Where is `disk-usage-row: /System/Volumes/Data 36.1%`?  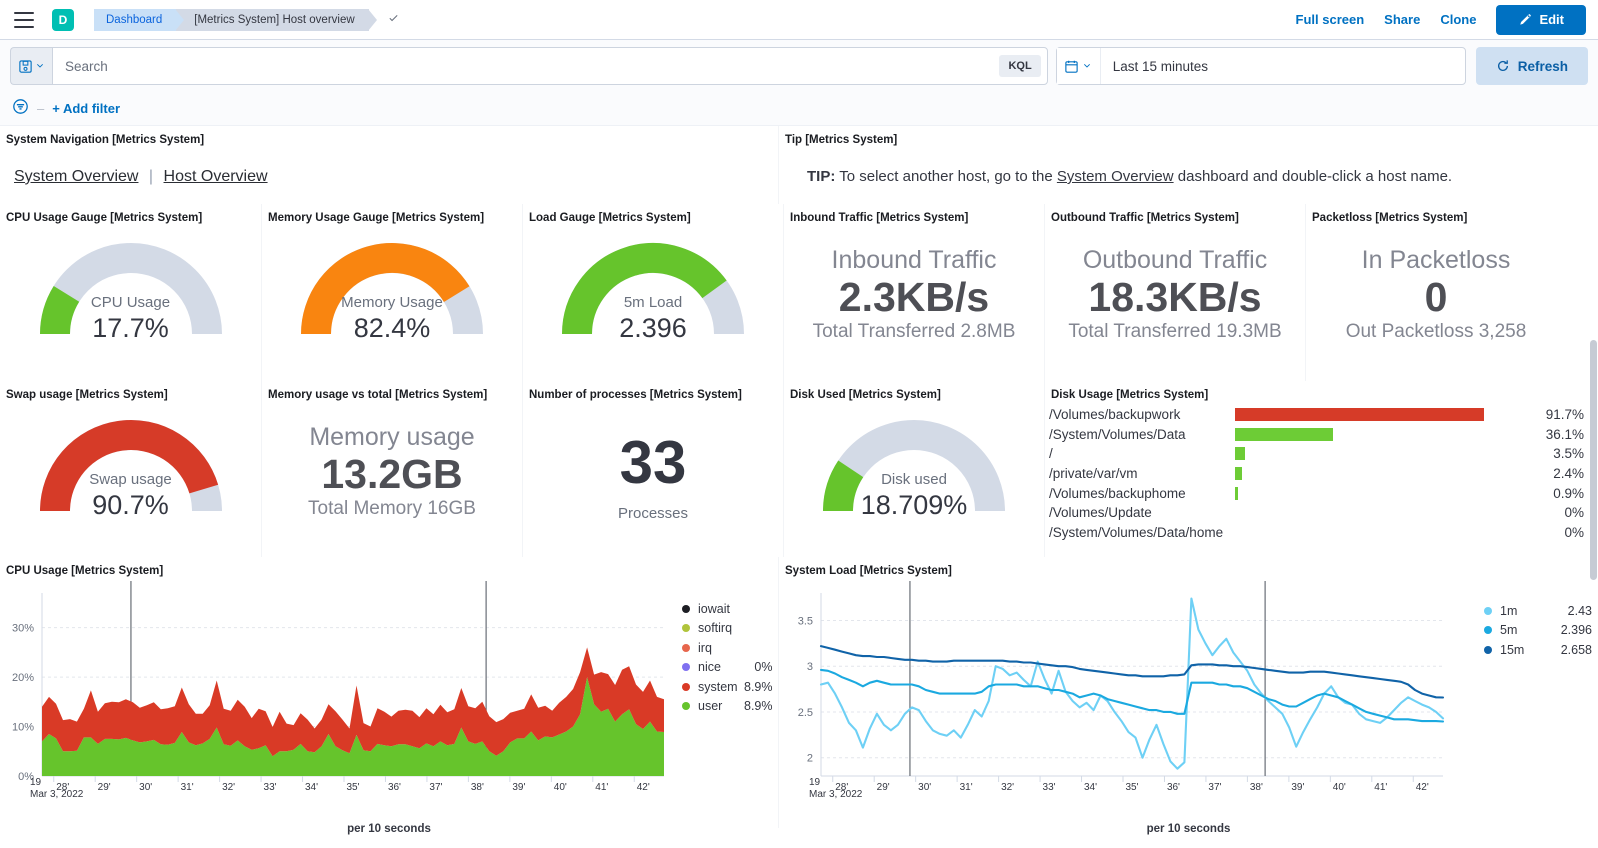
disk-usage-row: /System/Volumes/Data 36.1% is located at coordinates (1316, 435).